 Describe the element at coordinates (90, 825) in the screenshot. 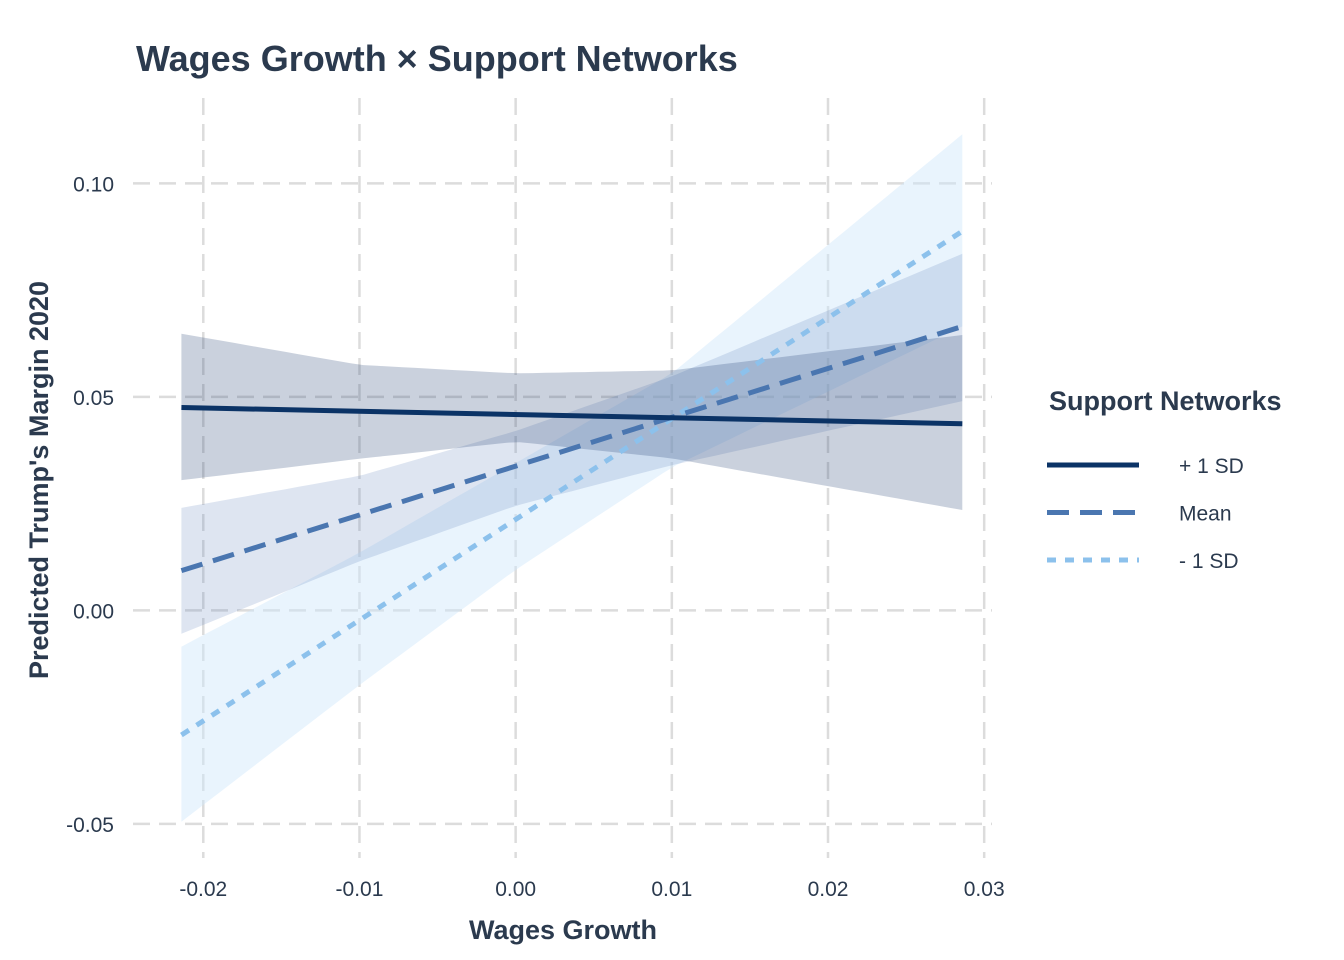

I see `y-tick-label: -0.05` at that location.